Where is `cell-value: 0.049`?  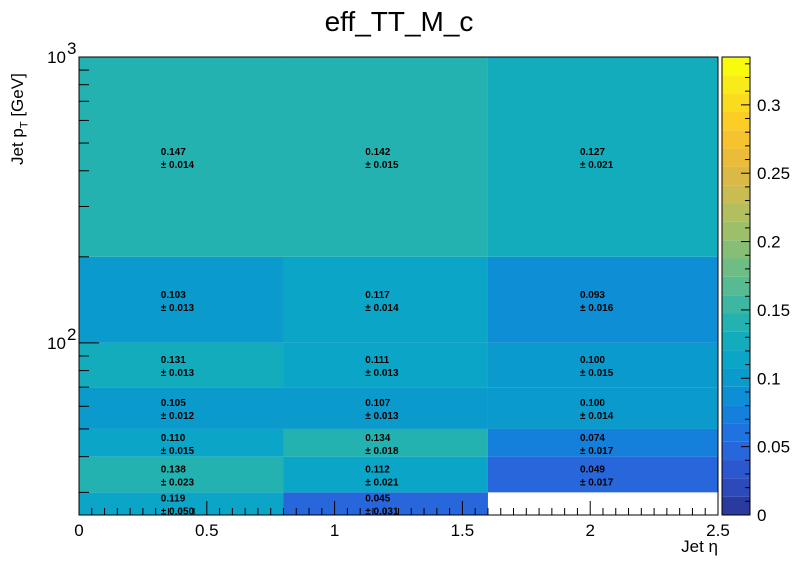
cell-value: 0.049 is located at coordinates (592, 470).